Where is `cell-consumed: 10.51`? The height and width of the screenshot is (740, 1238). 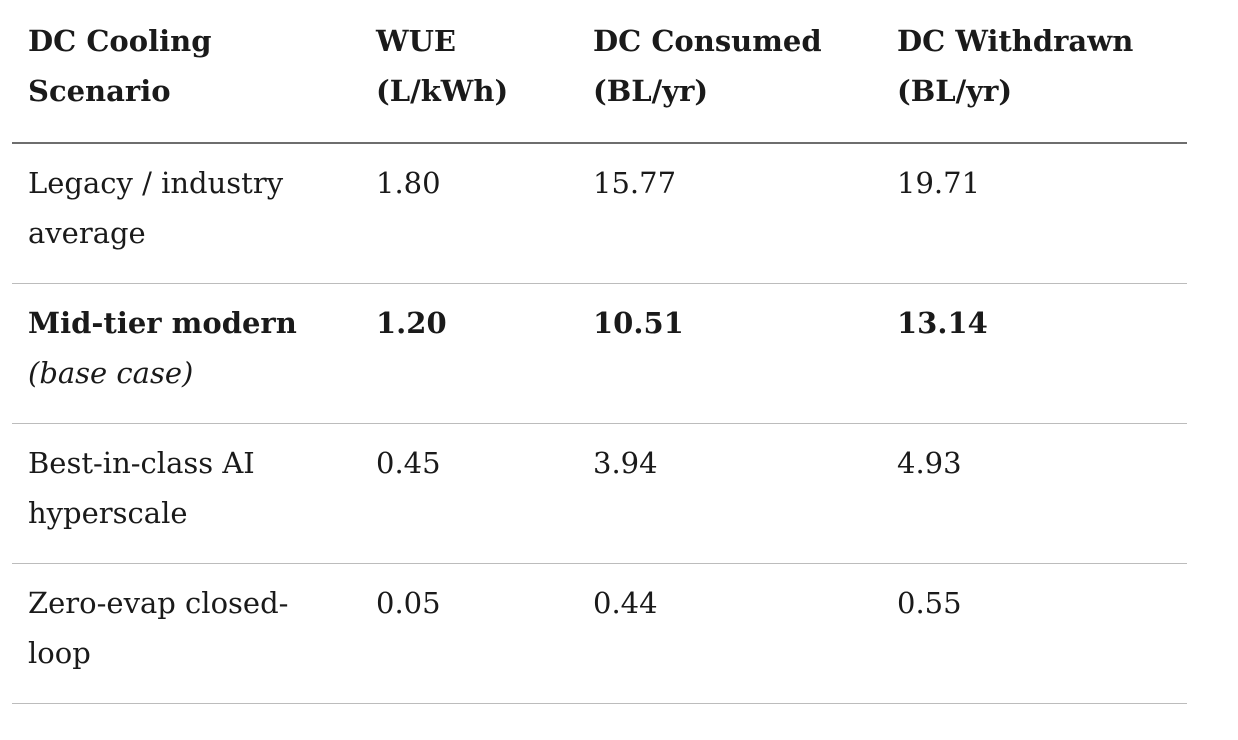 cell-consumed: 10.51 is located at coordinates (638, 323).